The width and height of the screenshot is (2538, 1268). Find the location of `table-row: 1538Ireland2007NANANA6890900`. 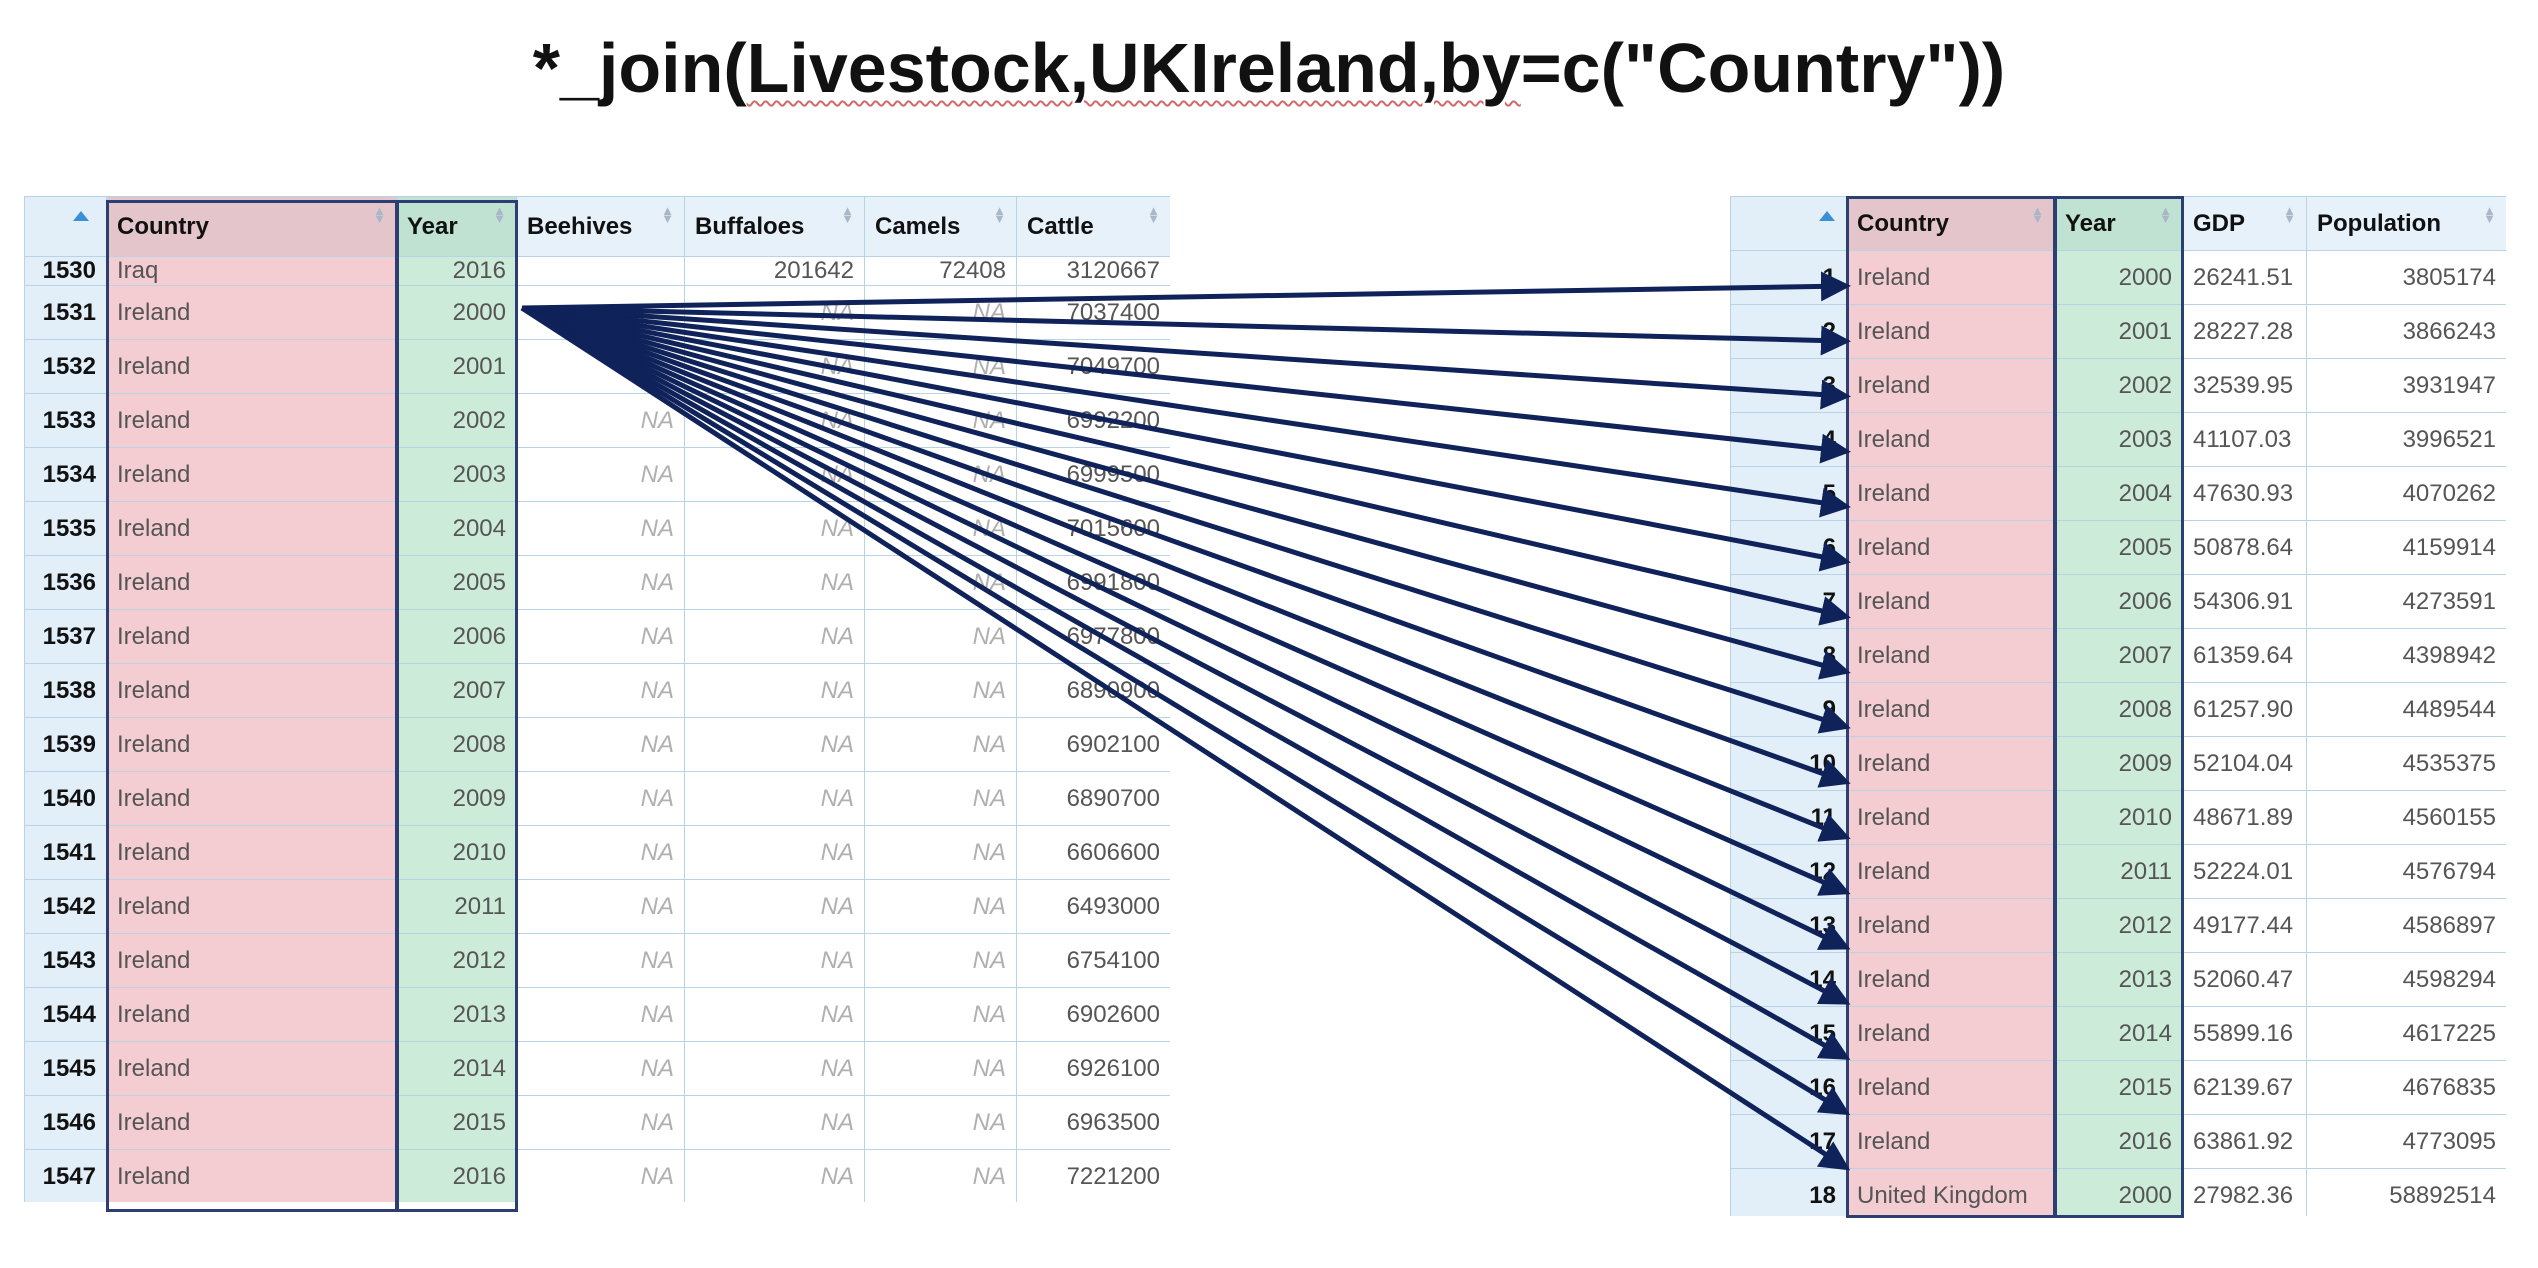

table-row: 1538Ireland2007NANANA6890900 is located at coordinates (597, 690).